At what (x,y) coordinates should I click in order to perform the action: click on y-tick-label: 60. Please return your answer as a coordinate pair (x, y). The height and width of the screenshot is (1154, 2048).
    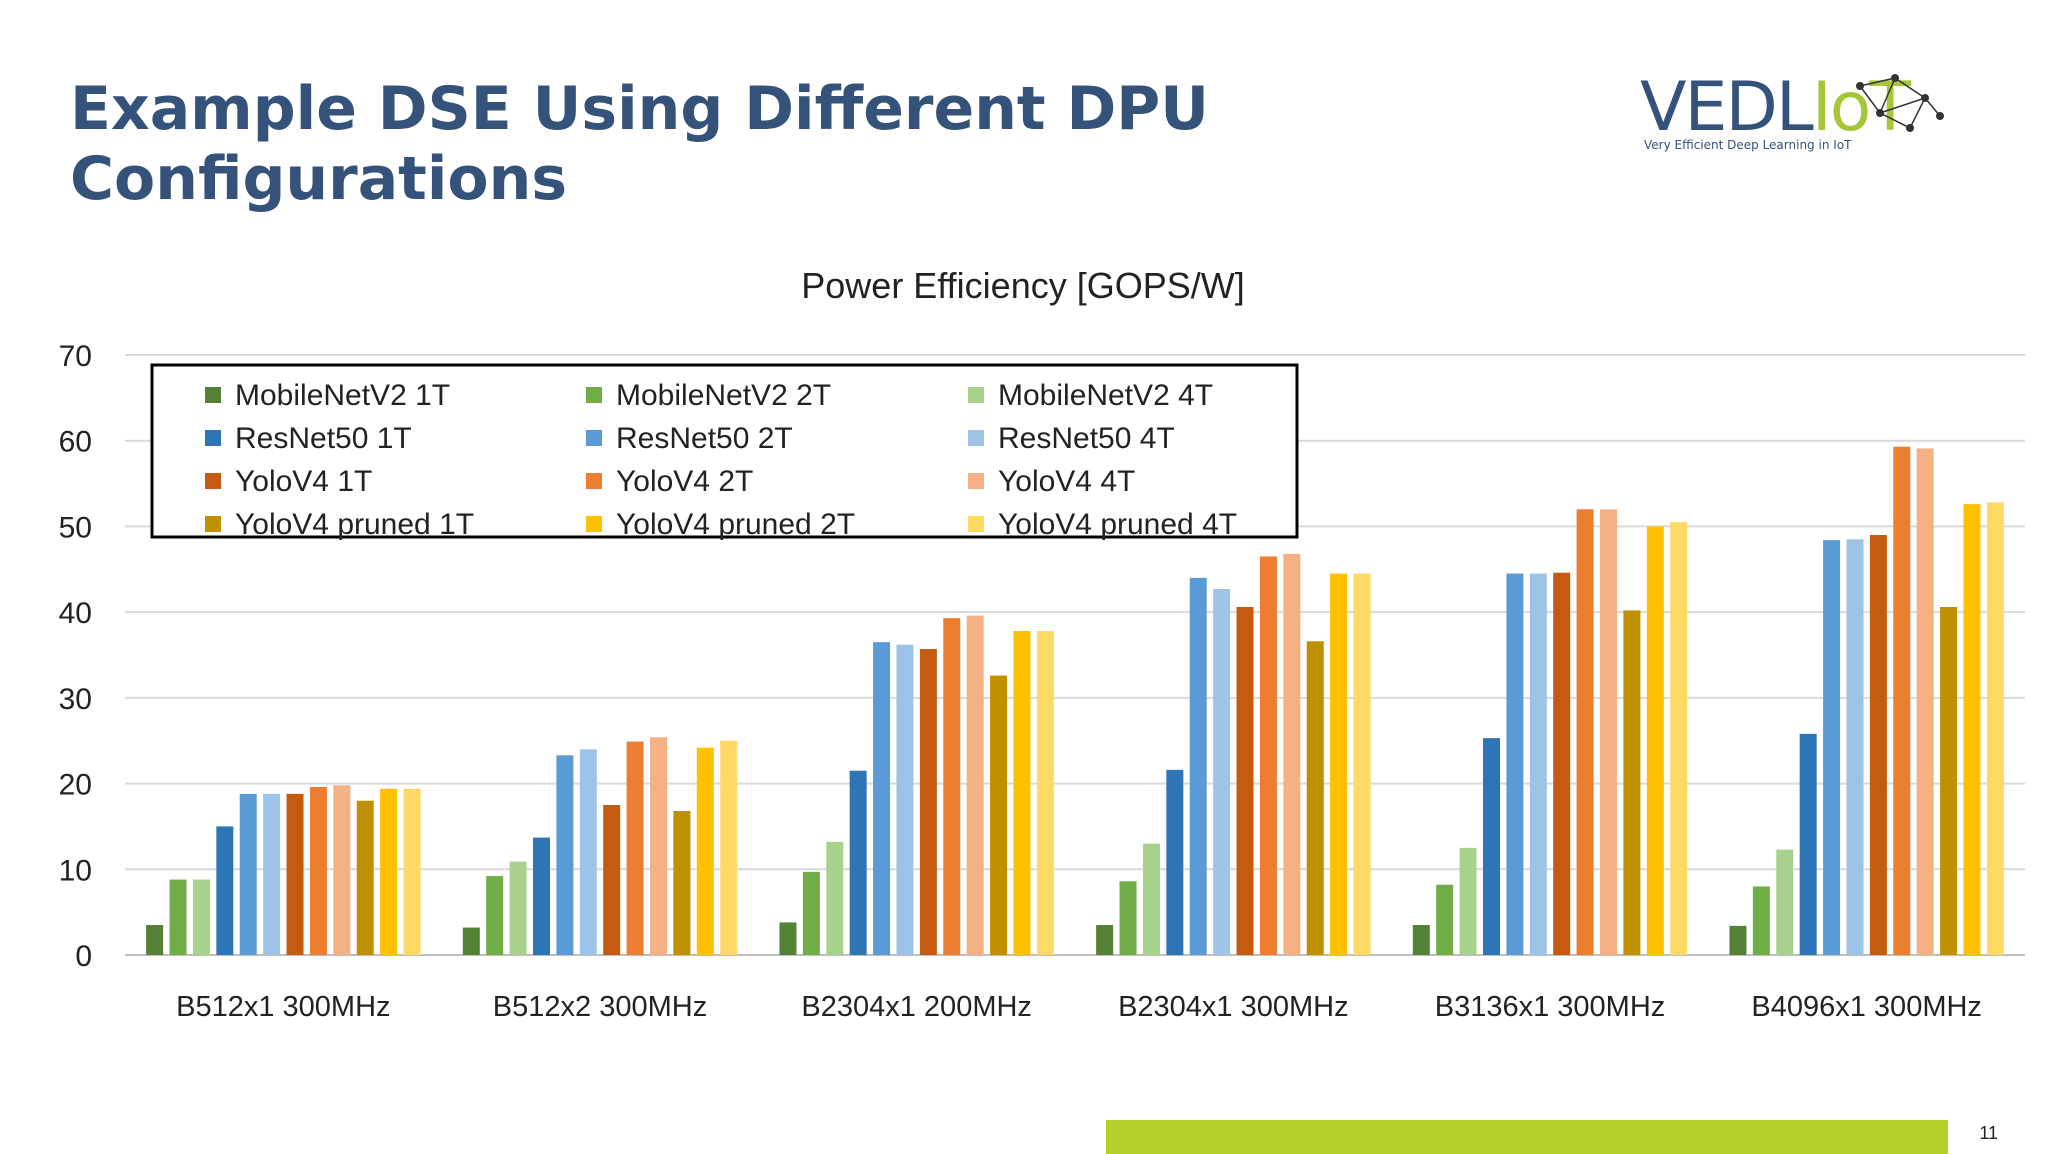
    Looking at the image, I should click on (75, 442).